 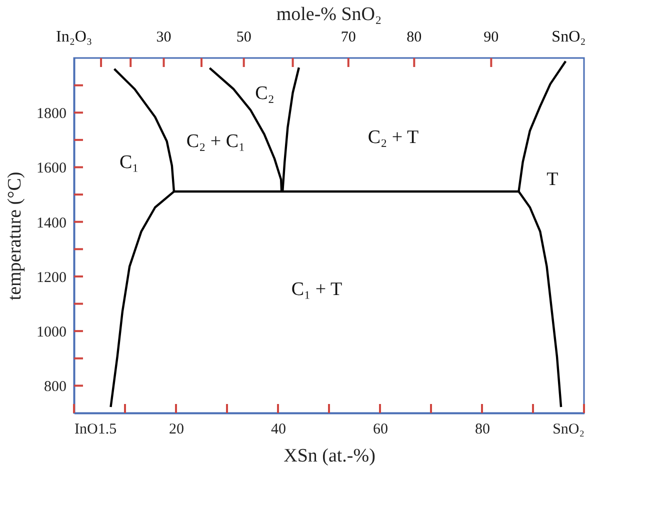 What do you see at coordinates (95, 430) in the screenshot?
I see `x-tick-label: InO1.5` at bounding box center [95, 430].